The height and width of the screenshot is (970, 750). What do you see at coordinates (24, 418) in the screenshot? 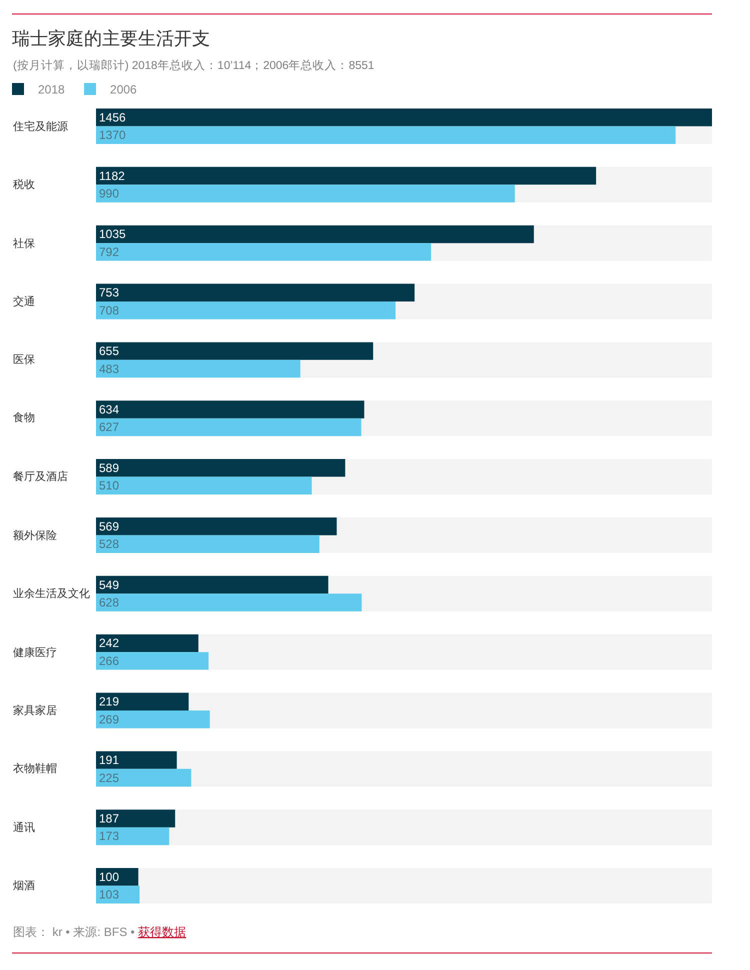
I see `y-tick-label: 食物` at bounding box center [24, 418].